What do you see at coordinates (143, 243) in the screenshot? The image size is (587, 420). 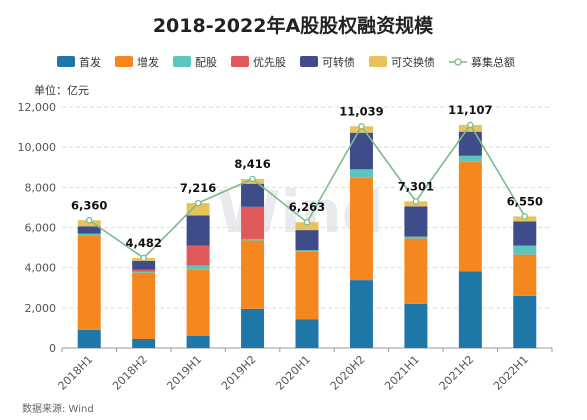 I see `total-label: 4,482` at bounding box center [143, 243].